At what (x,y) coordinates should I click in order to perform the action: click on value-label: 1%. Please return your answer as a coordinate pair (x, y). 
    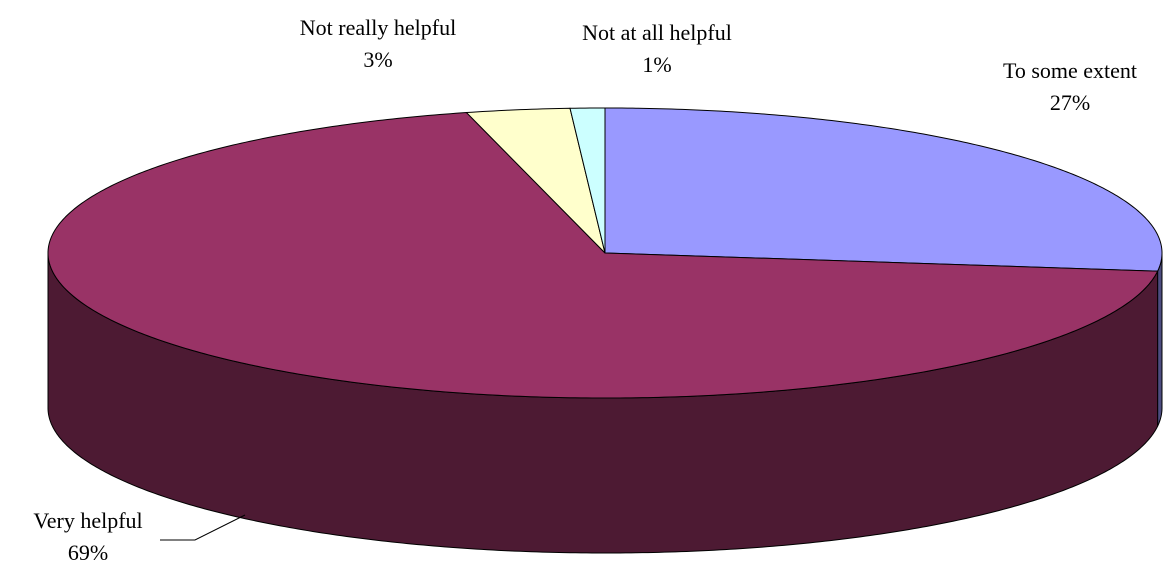
    Looking at the image, I should click on (656, 64).